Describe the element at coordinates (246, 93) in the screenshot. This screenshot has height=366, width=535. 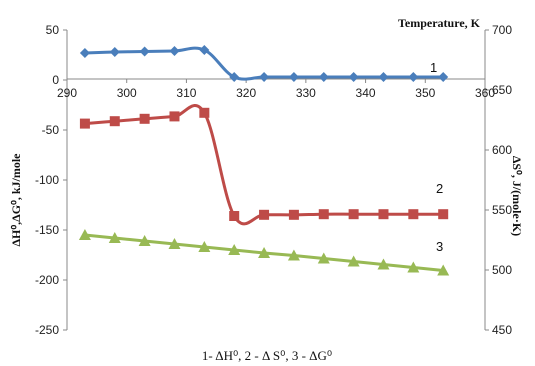
I see `x-tick-label: 320` at that location.